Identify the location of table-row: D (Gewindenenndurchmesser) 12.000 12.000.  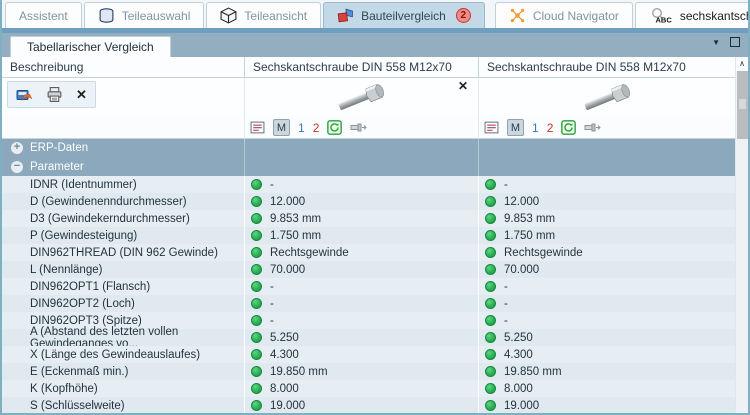
(369, 201).